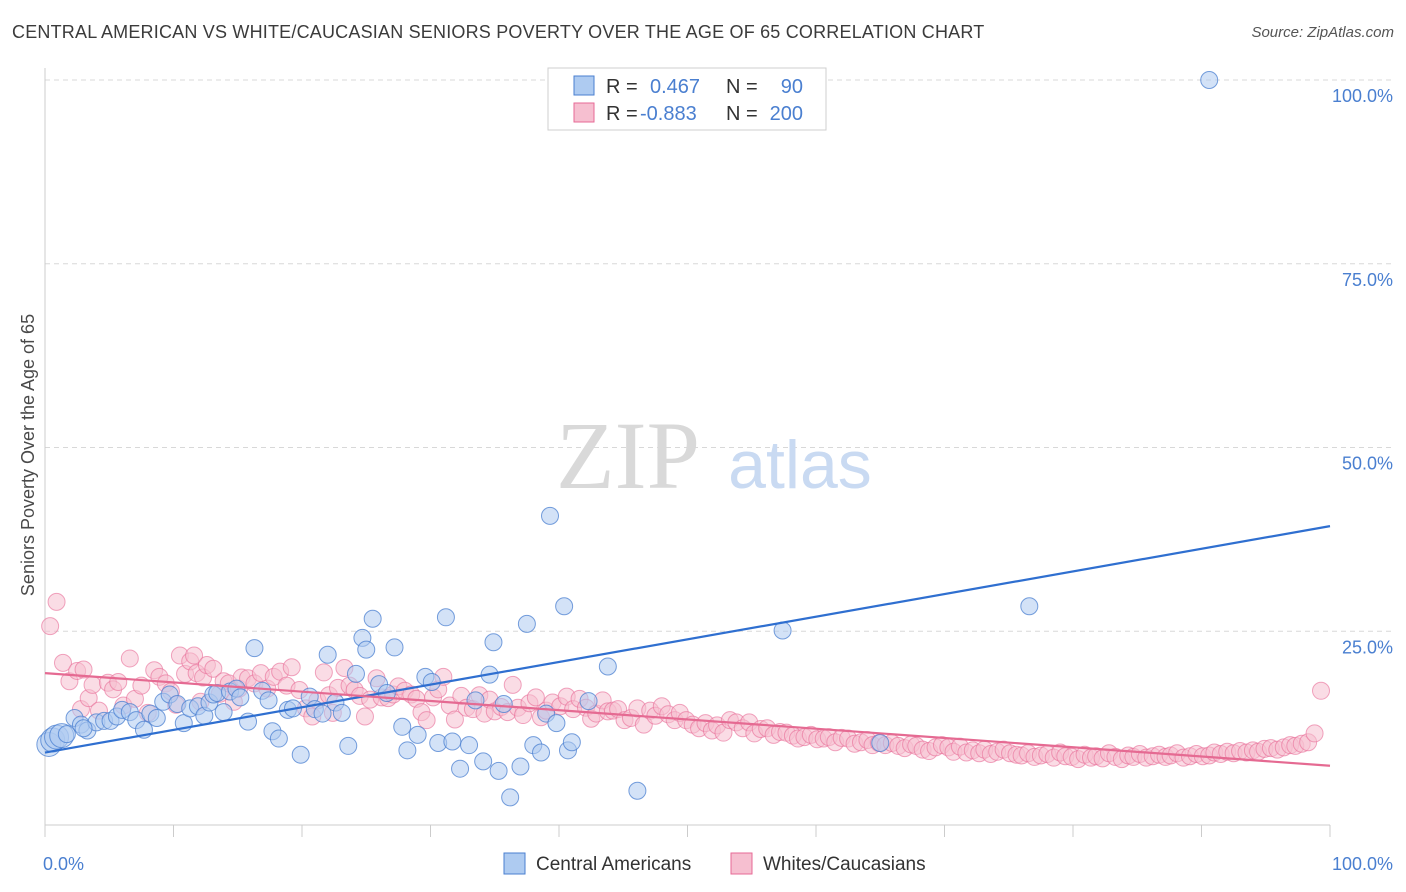  Describe the element at coordinates (63, 864) in the screenshot. I see `x-tick-label-0: 0.0%` at that location.